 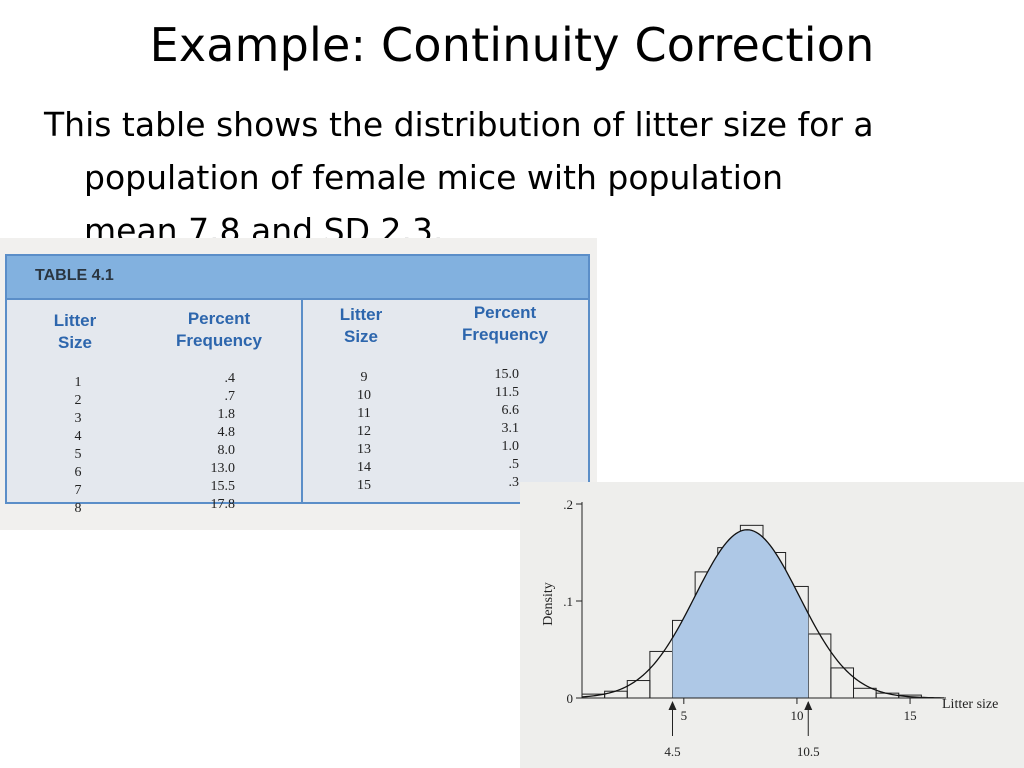 I want to click on right-litter-size-column: 9 10 11 12 13 14 15, so click(x=364, y=432).